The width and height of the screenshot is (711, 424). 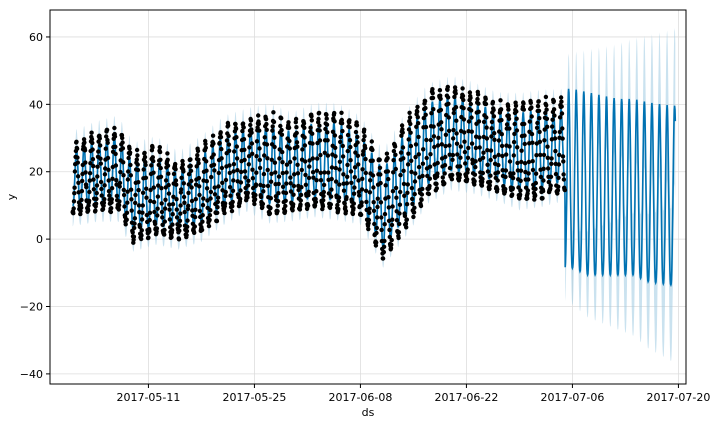 I want to click on x-tick-label: 2017-06-22, so click(x=466, y=397).